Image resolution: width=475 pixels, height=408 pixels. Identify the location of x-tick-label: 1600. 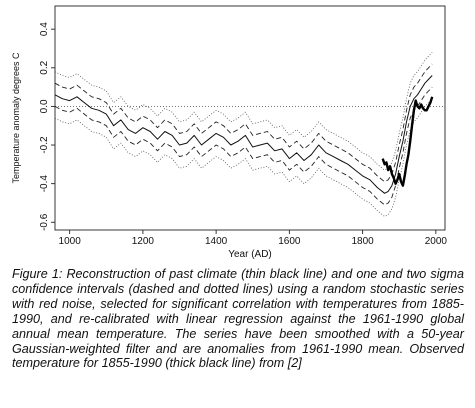
(289, 241).